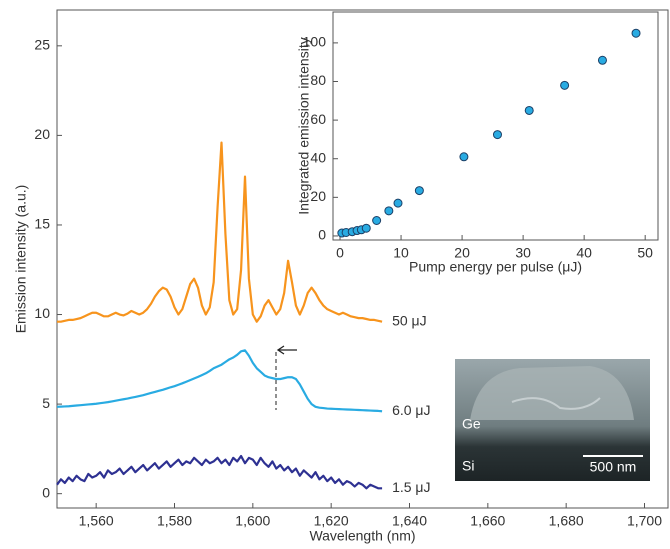  What do you see at coordinates (286, 350) in the screenshot?
I see `marker-arrow` at bounding box center [286, 350].